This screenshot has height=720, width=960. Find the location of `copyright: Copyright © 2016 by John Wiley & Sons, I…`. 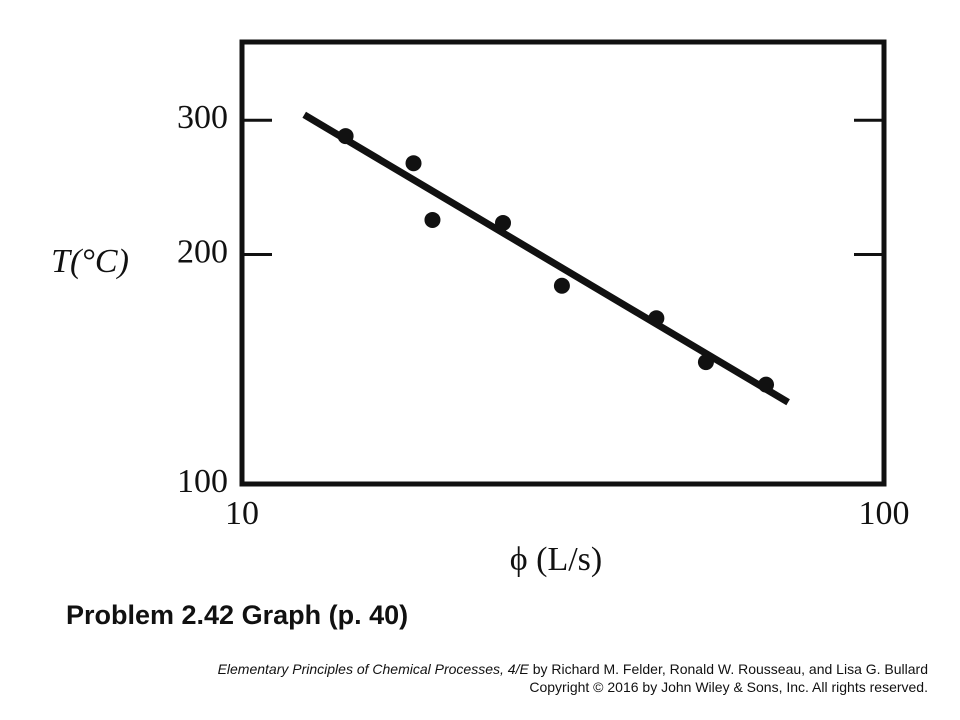

copyright: Copyright © 2016 by John Wiley & Sons, I… is located at coordinates (728, 687).